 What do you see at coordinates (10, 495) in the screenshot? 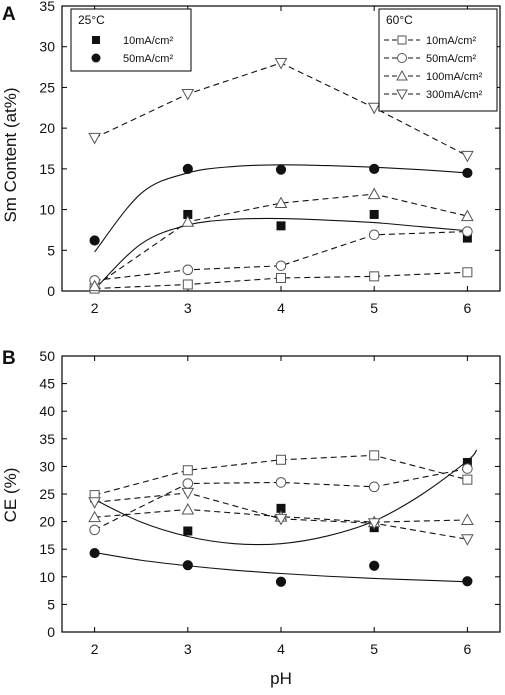
I see `panel-b-ylabel: CE (%)` at bounding box center [10, 495].